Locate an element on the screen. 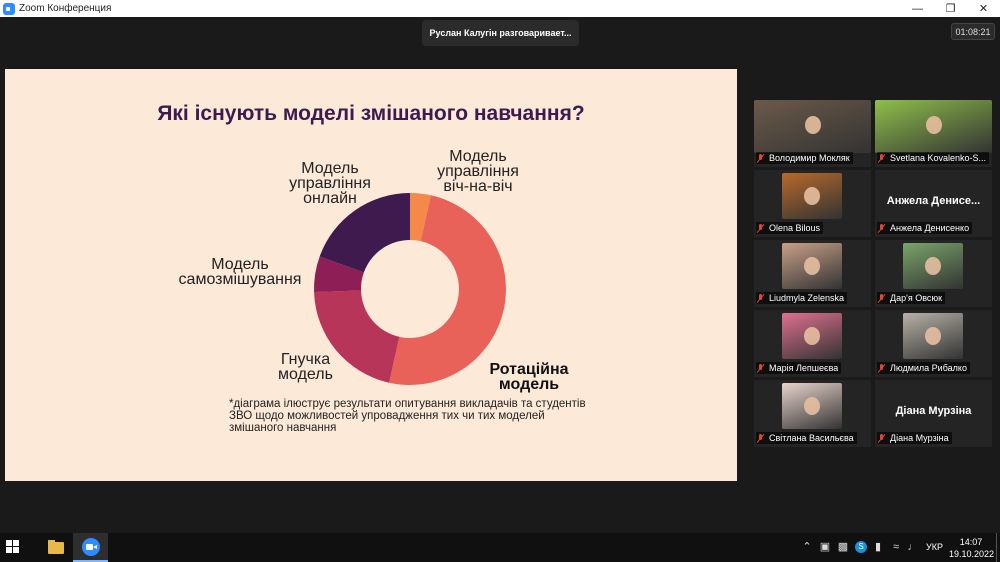  taskbar-file-explorer is located at coordinates (55, 547).